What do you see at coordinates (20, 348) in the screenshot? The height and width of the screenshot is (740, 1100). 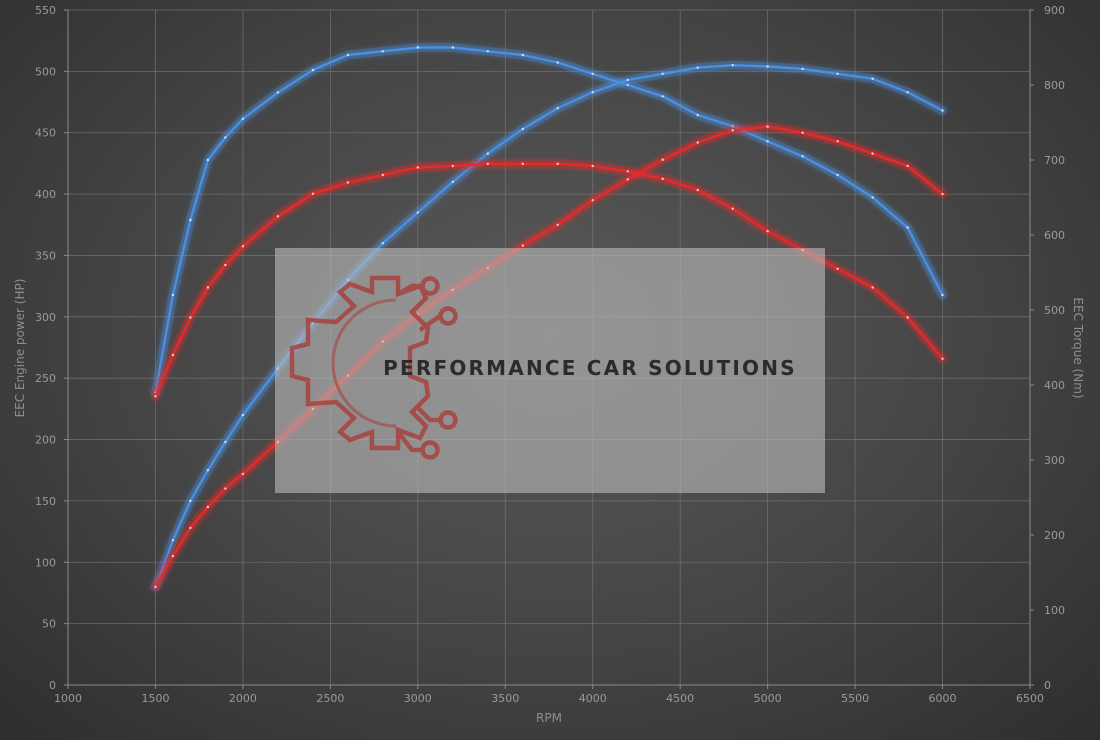 I see `y-axis-title: EEC Engine power (HP)` at bounding box center [20, 348].